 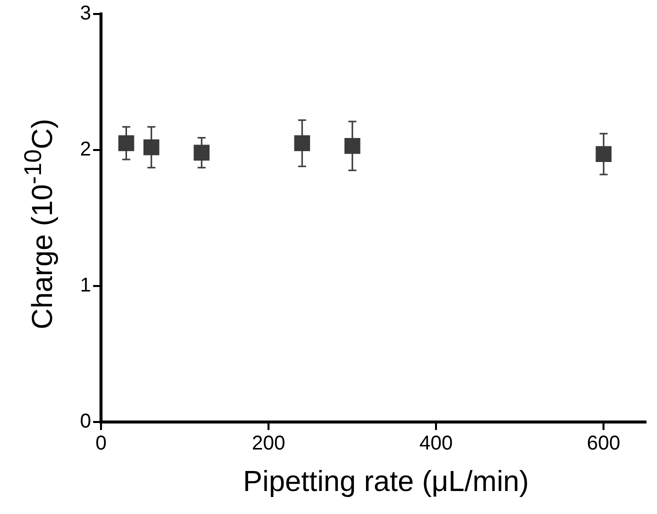 What do you see at coordinates (269, 443) in the screenshot?
I see `x-tick-label: 200` at bounding box center [269, 443].